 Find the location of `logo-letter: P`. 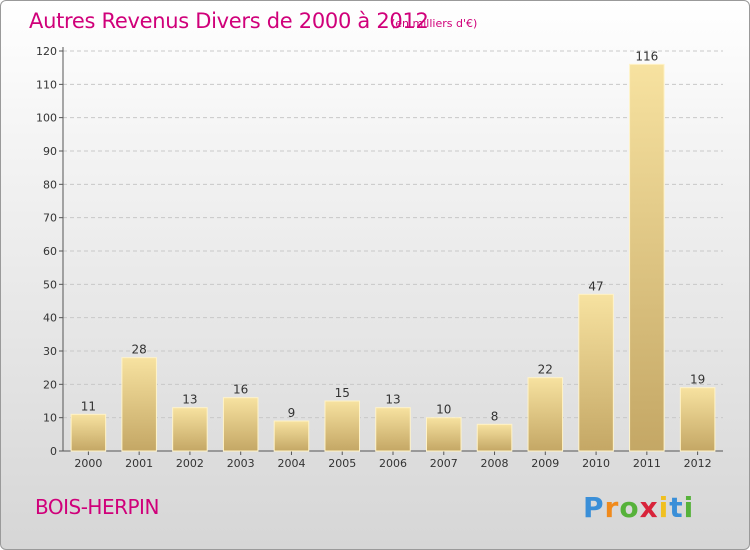

logo-letter: P is located at coordinates (594, 507).